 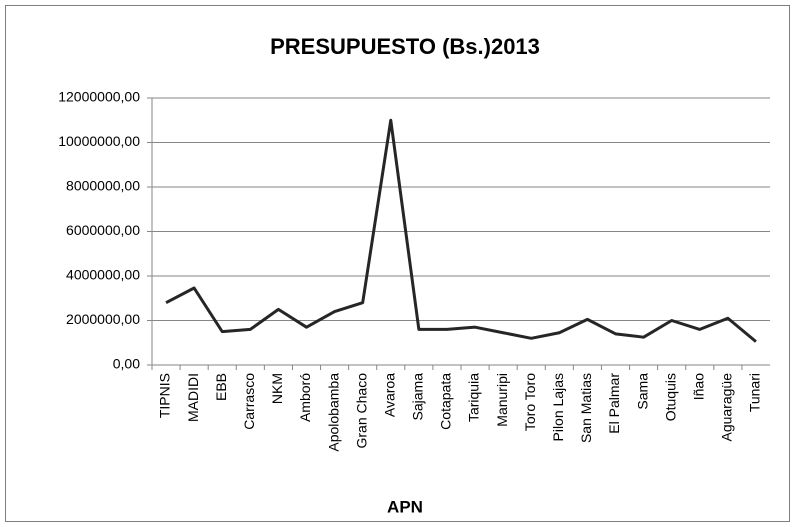 What do you see at coordinates (221, 387) in the screenshot?
I see `x-tick-label: EBB` at bounding box center [221, 387].